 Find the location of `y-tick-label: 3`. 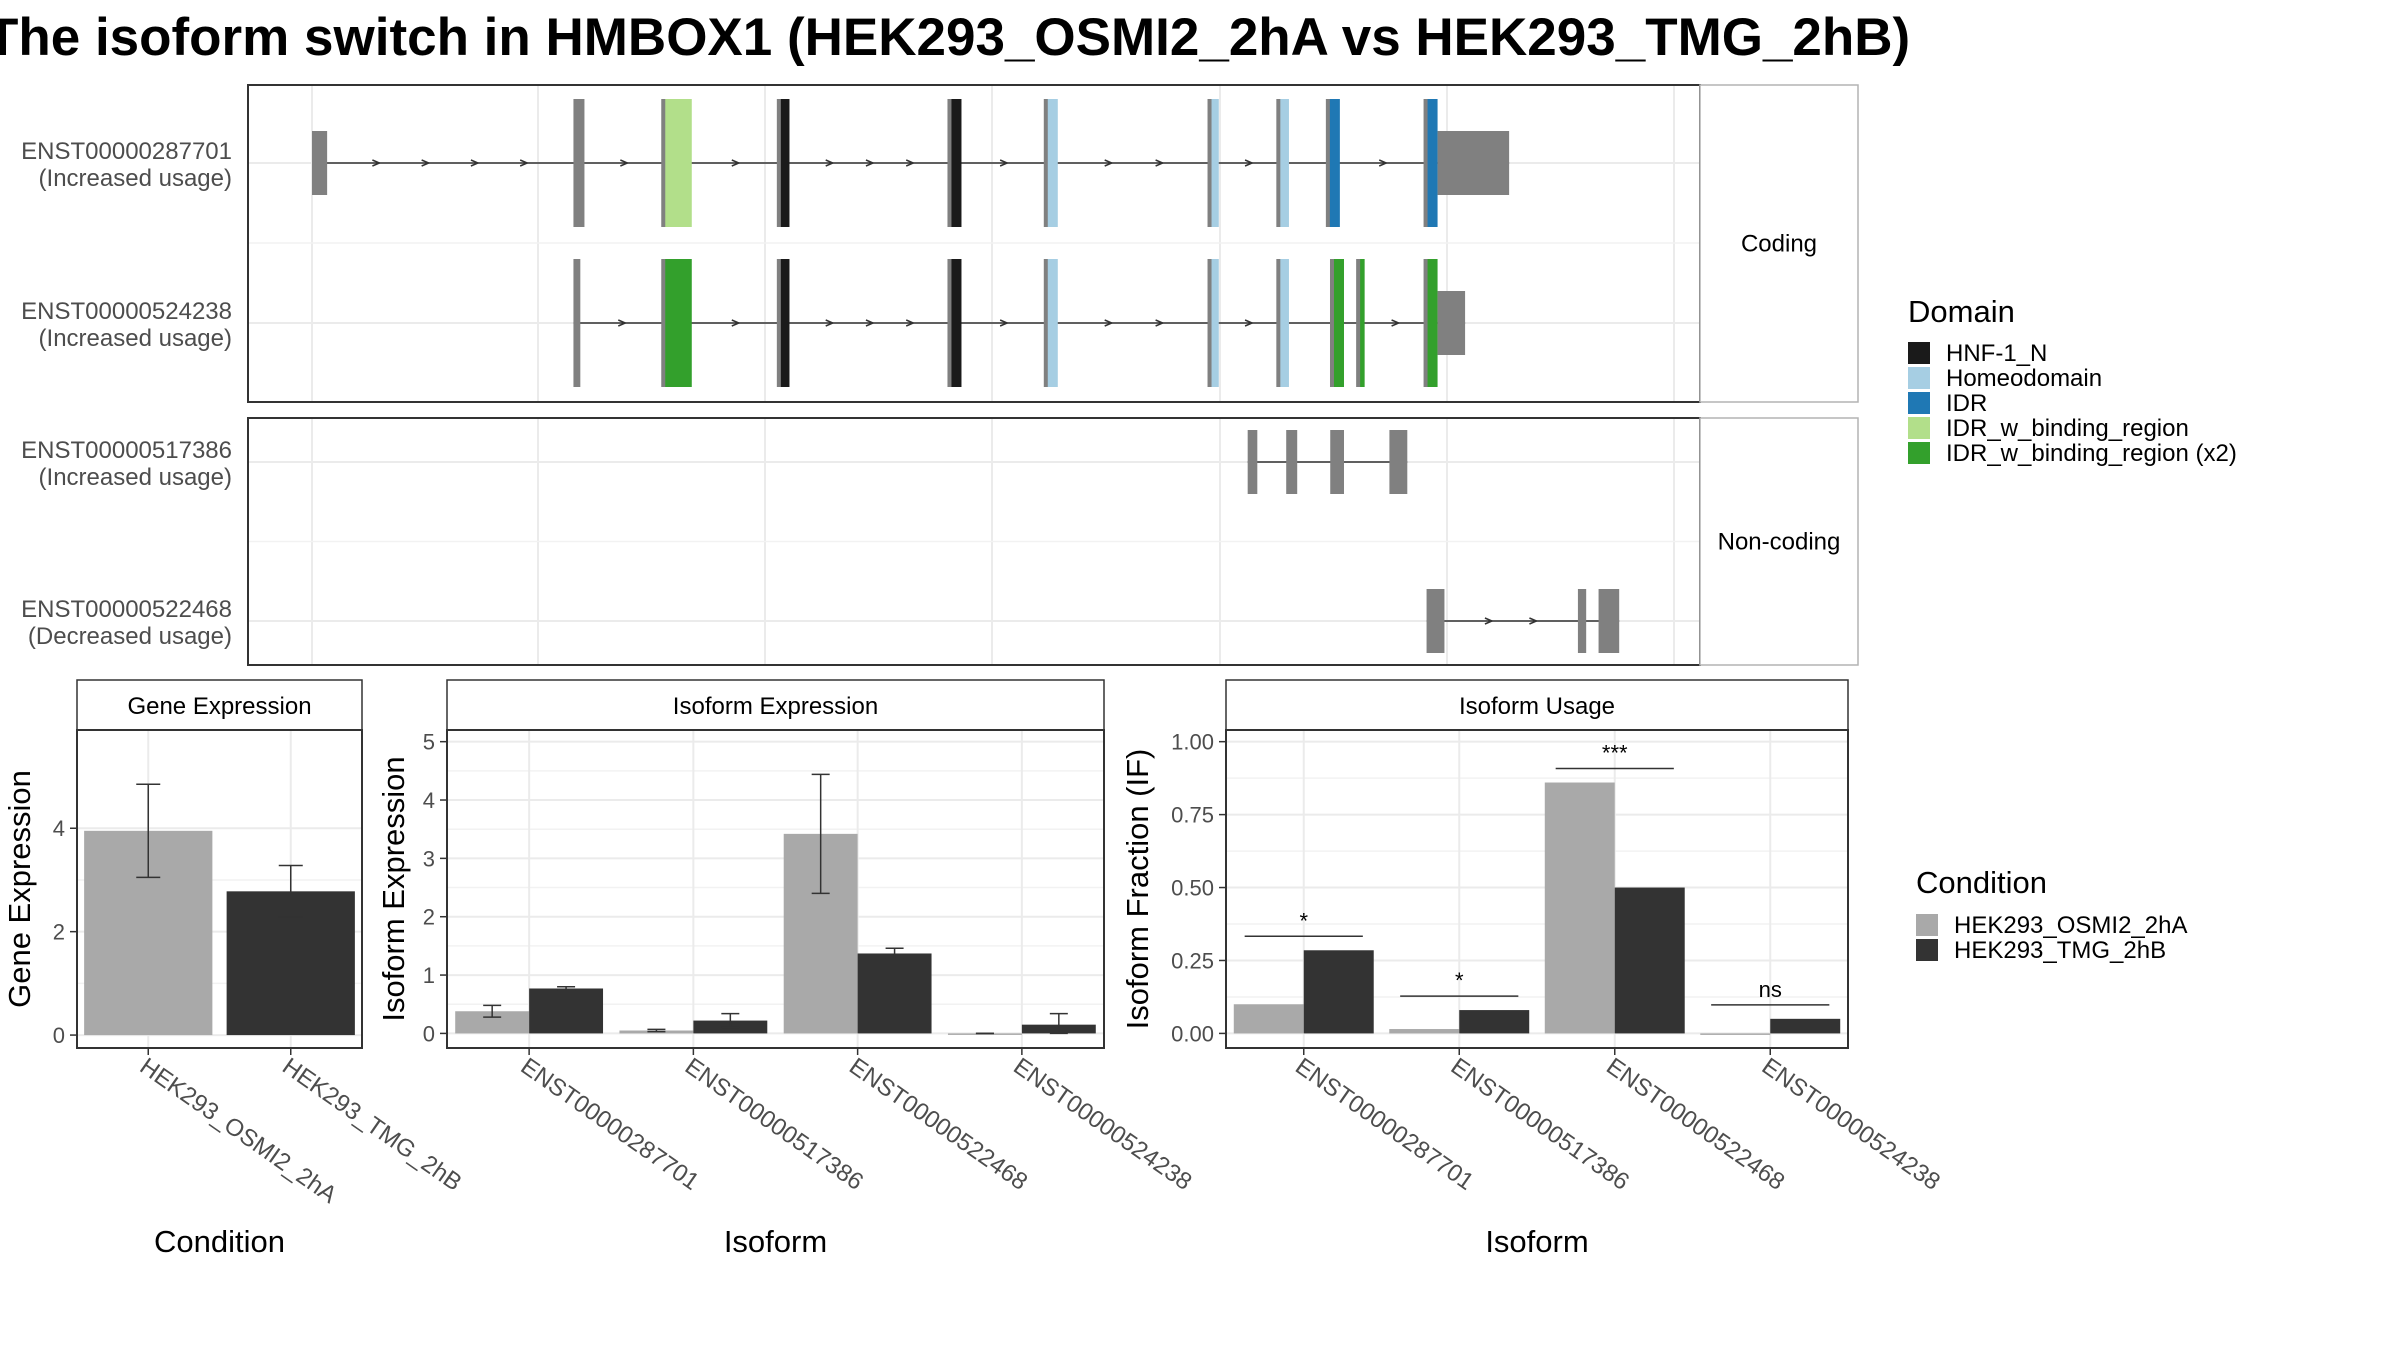

y-tick-label: 3 is located at coordinates (429, 858).